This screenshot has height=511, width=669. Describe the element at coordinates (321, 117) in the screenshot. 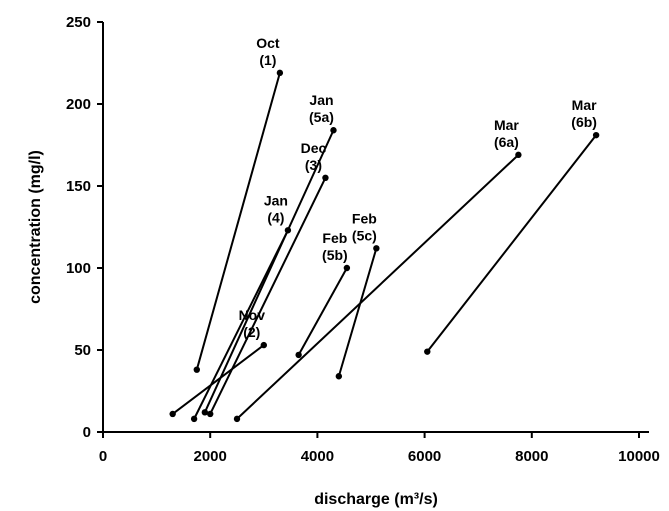

I see `series-label-jan-5a: (5a)` at that location.